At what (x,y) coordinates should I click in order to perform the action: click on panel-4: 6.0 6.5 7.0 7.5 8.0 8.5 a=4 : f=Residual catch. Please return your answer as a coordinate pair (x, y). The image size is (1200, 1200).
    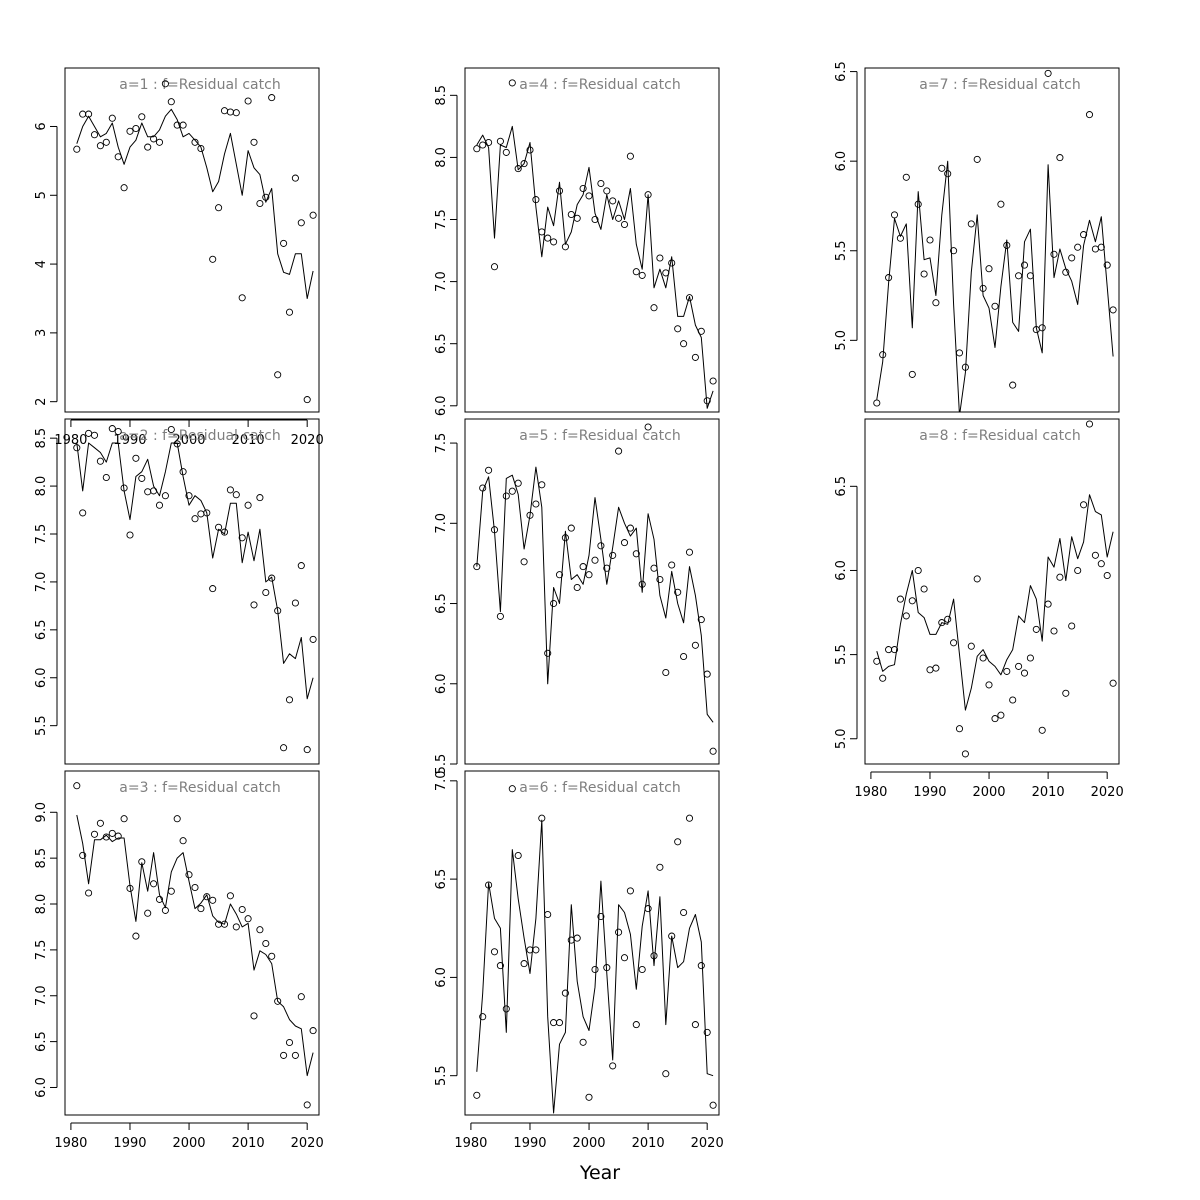
    Looking at the image, I should click on (577, 241).